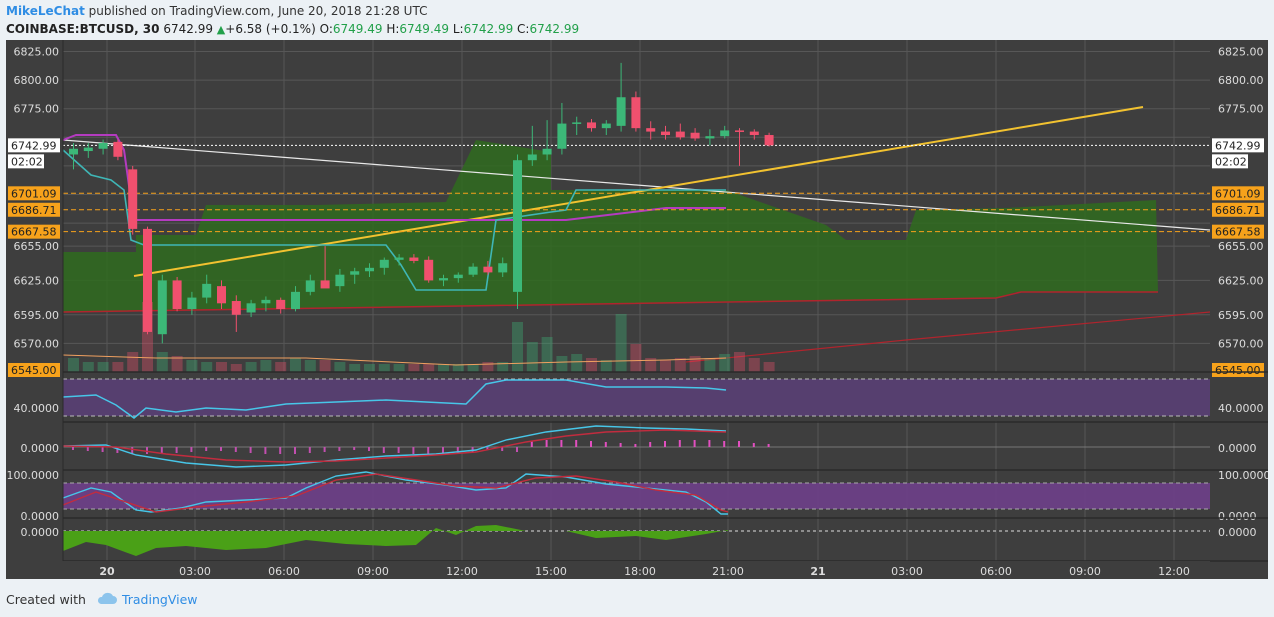 This screenshot has height=617, width=1274. What do you see at coordinates (1241, 315) in the screenshot?
I see `price-tick-label: 6595.00` at bounding box center [1241, 315].